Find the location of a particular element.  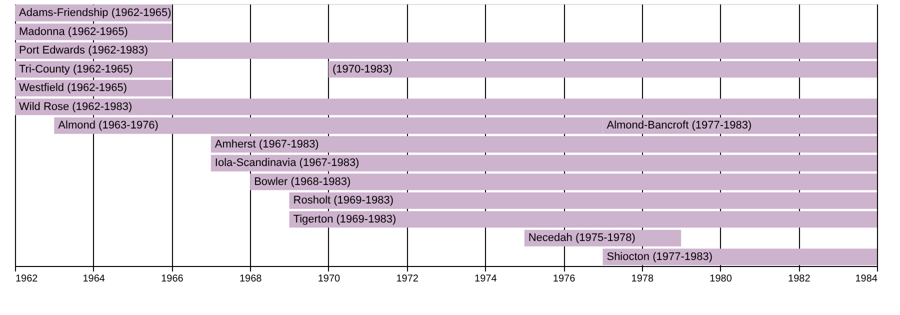

x-tick-label: 1970 is located at coordinates (329, 279).